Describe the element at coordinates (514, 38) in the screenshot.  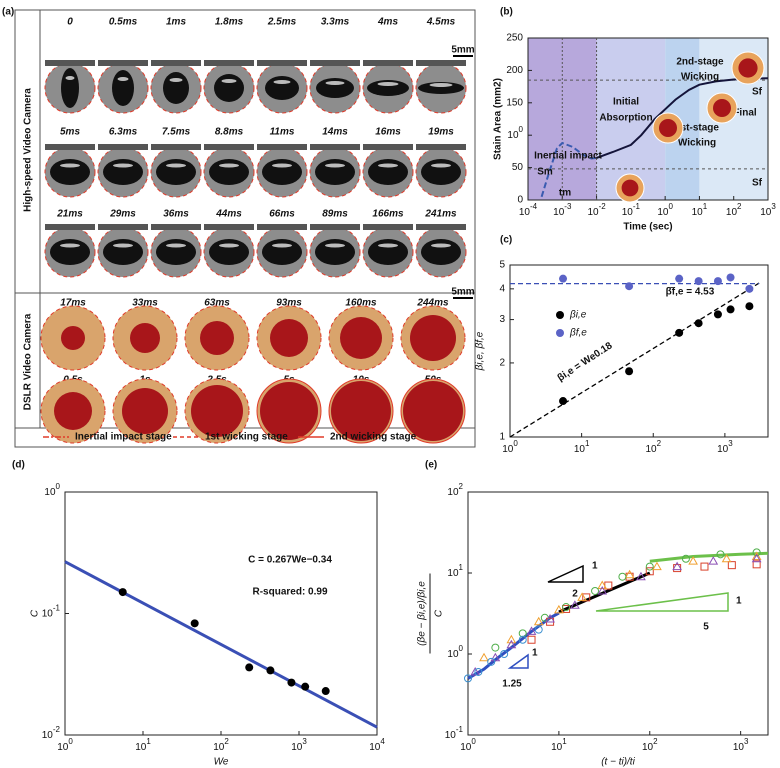
I see `y-tick-label: 250` at that location.